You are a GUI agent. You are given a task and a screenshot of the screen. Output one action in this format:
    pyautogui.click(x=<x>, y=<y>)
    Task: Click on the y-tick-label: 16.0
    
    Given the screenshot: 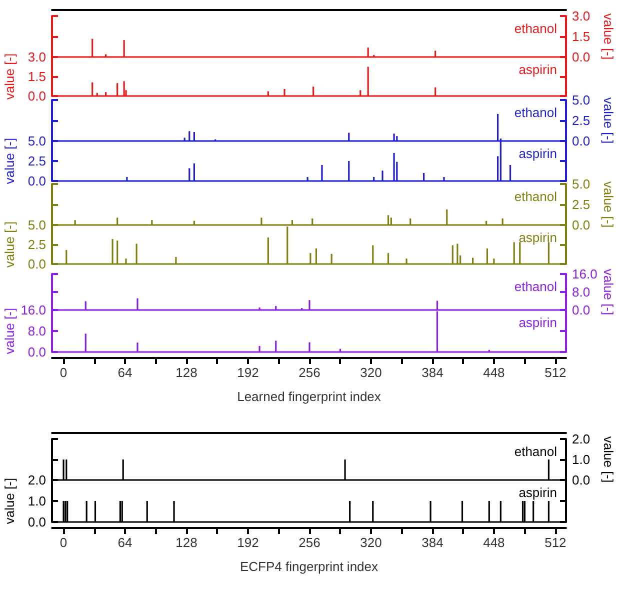 What is the action you would take?
    pyautogui.click(x=33, y=310)
    